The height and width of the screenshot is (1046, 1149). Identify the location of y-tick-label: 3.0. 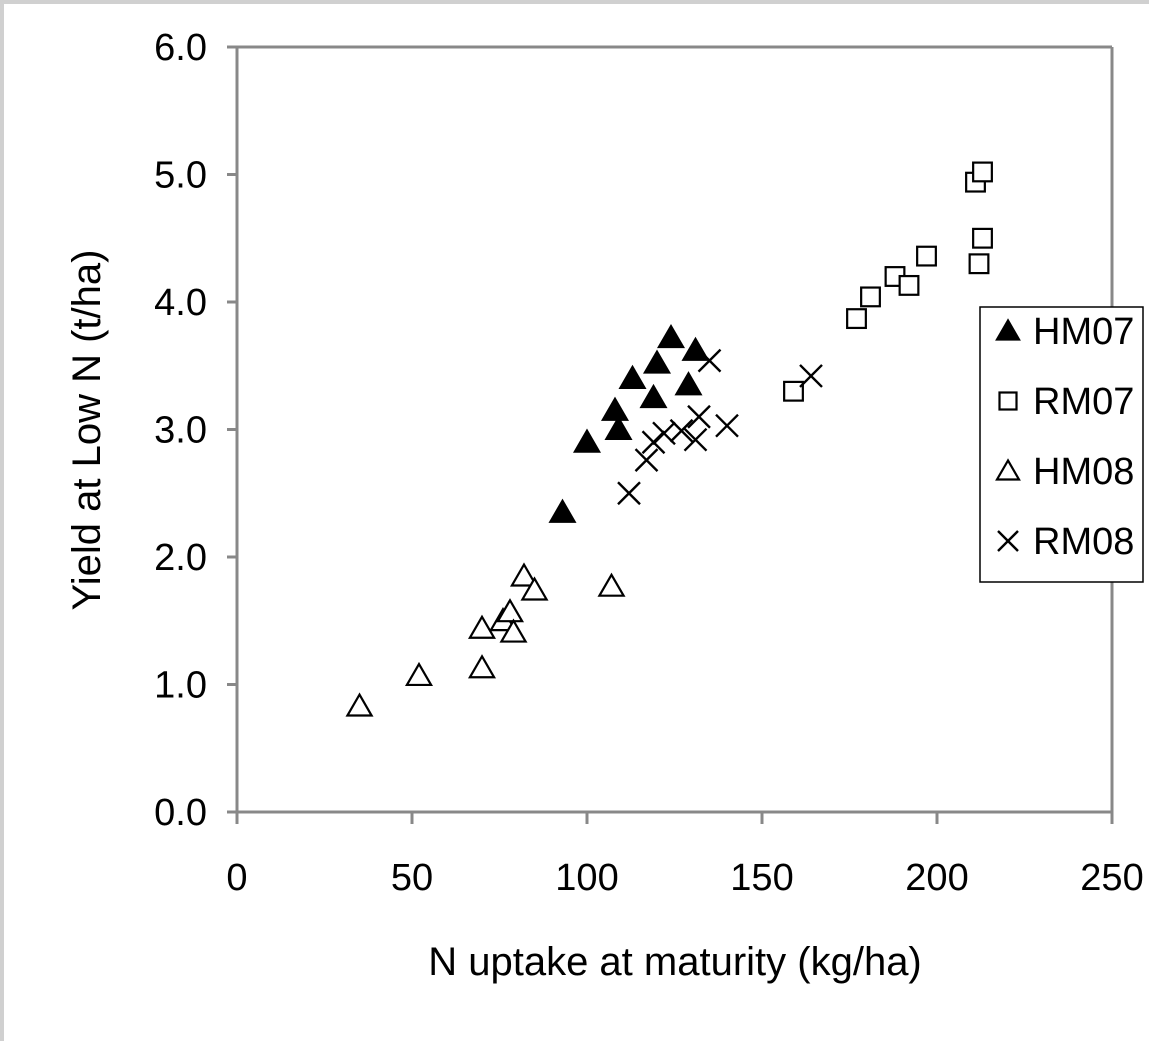
(180, 431).